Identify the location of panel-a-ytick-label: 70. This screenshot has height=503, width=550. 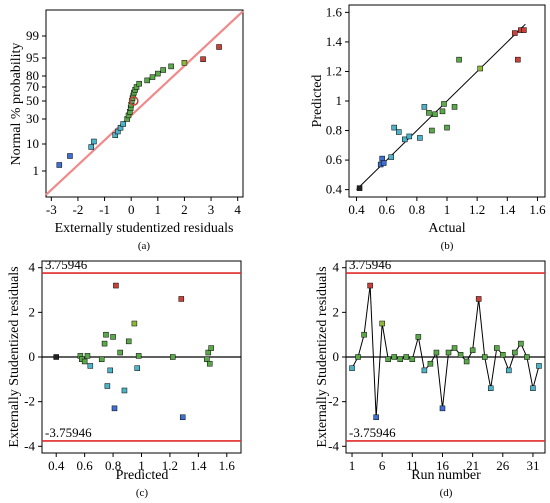
(32, 86).